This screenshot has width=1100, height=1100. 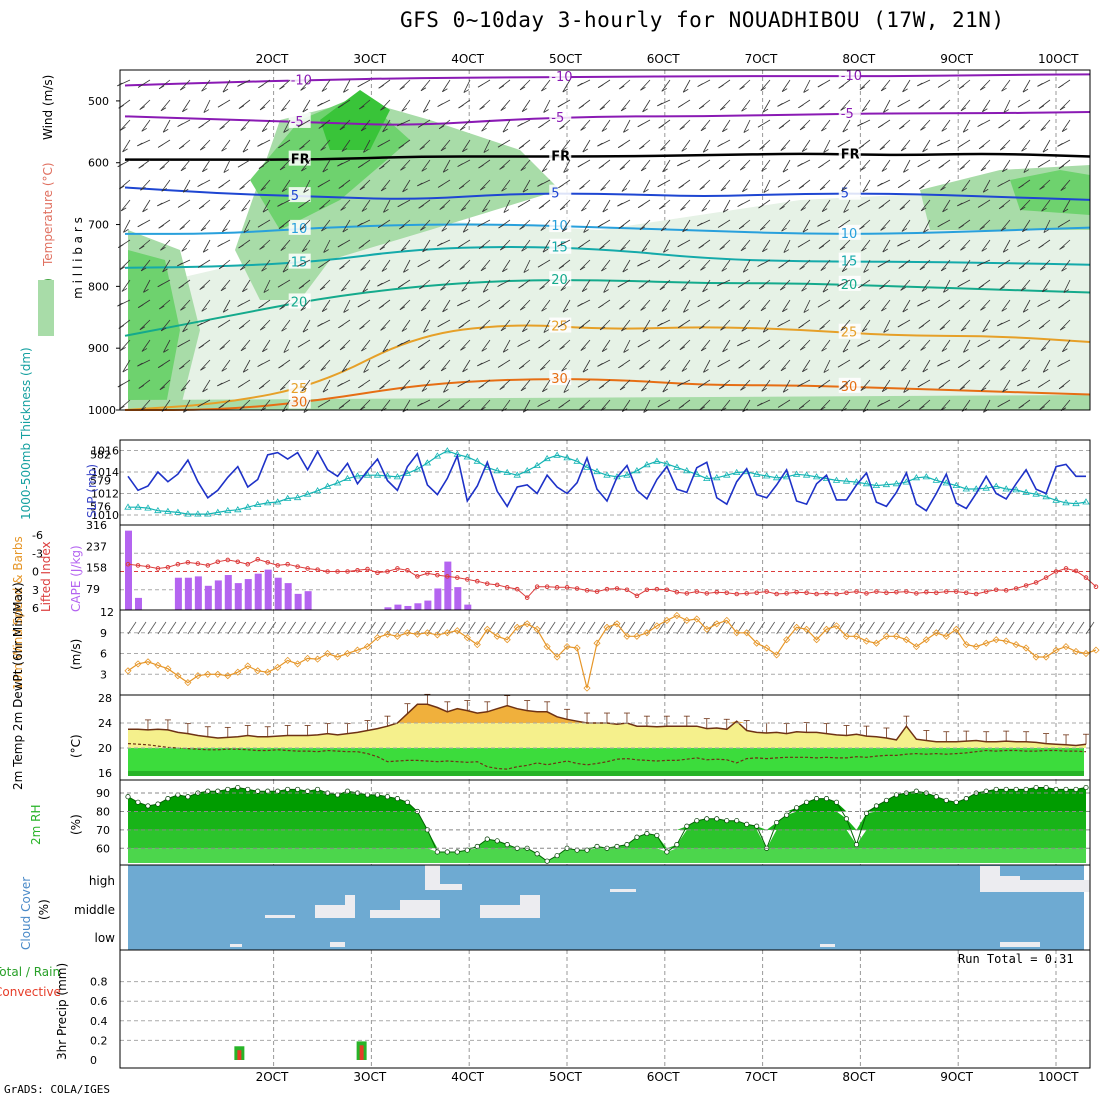 What do you see at coordinates (607, 367) in the screenshot?
I see `isotherm-line` at bounding box center [607, 367].